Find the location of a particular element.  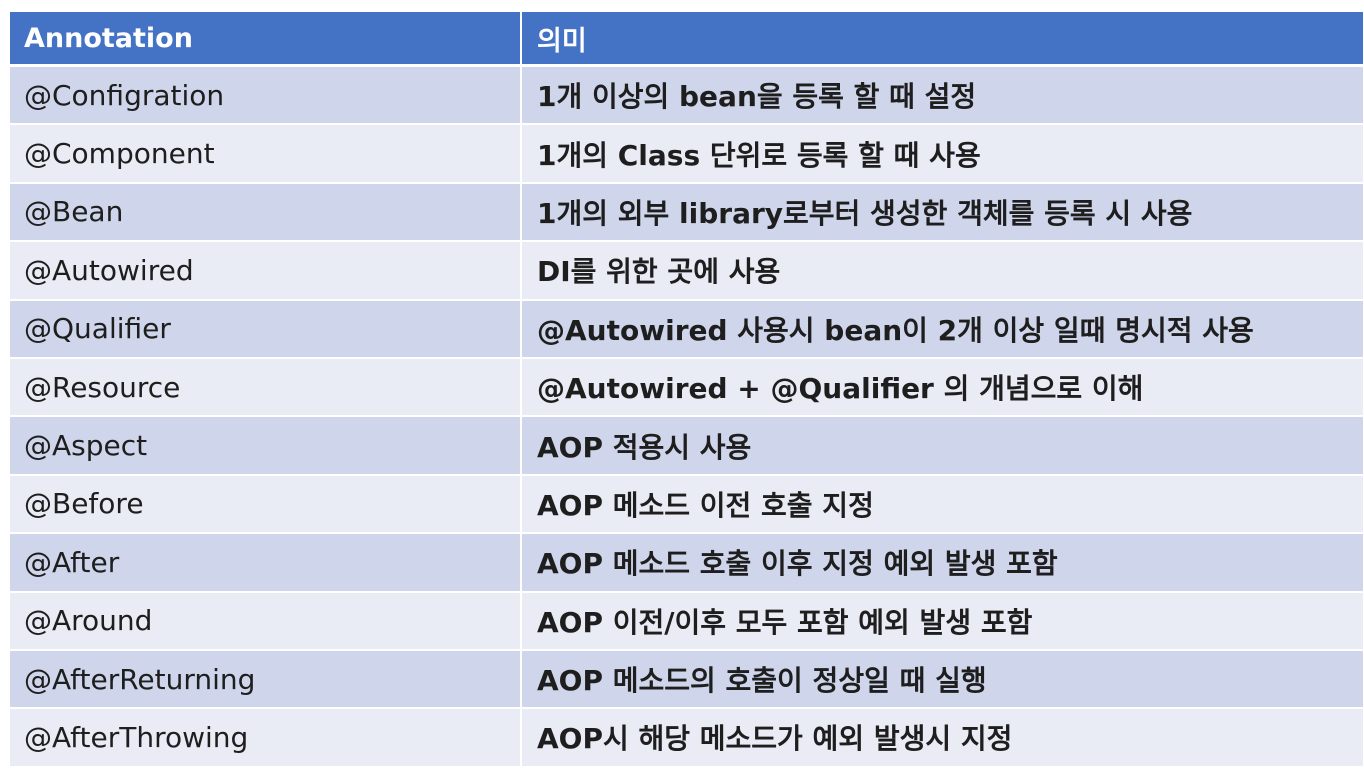

meaning-cell: AOP 메소드 이전 호출 지정 is located at coordinates (941, 505).